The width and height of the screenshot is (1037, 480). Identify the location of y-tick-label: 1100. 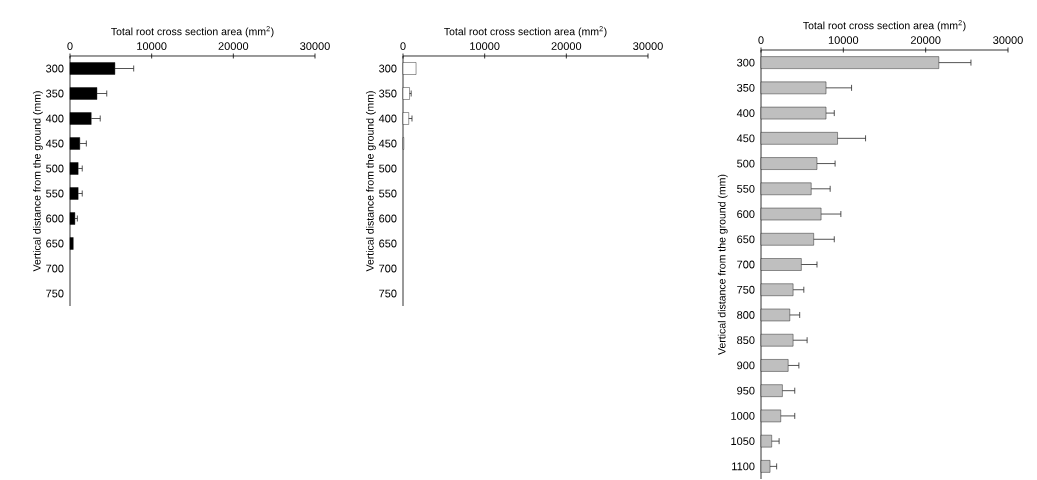
(743, 466).